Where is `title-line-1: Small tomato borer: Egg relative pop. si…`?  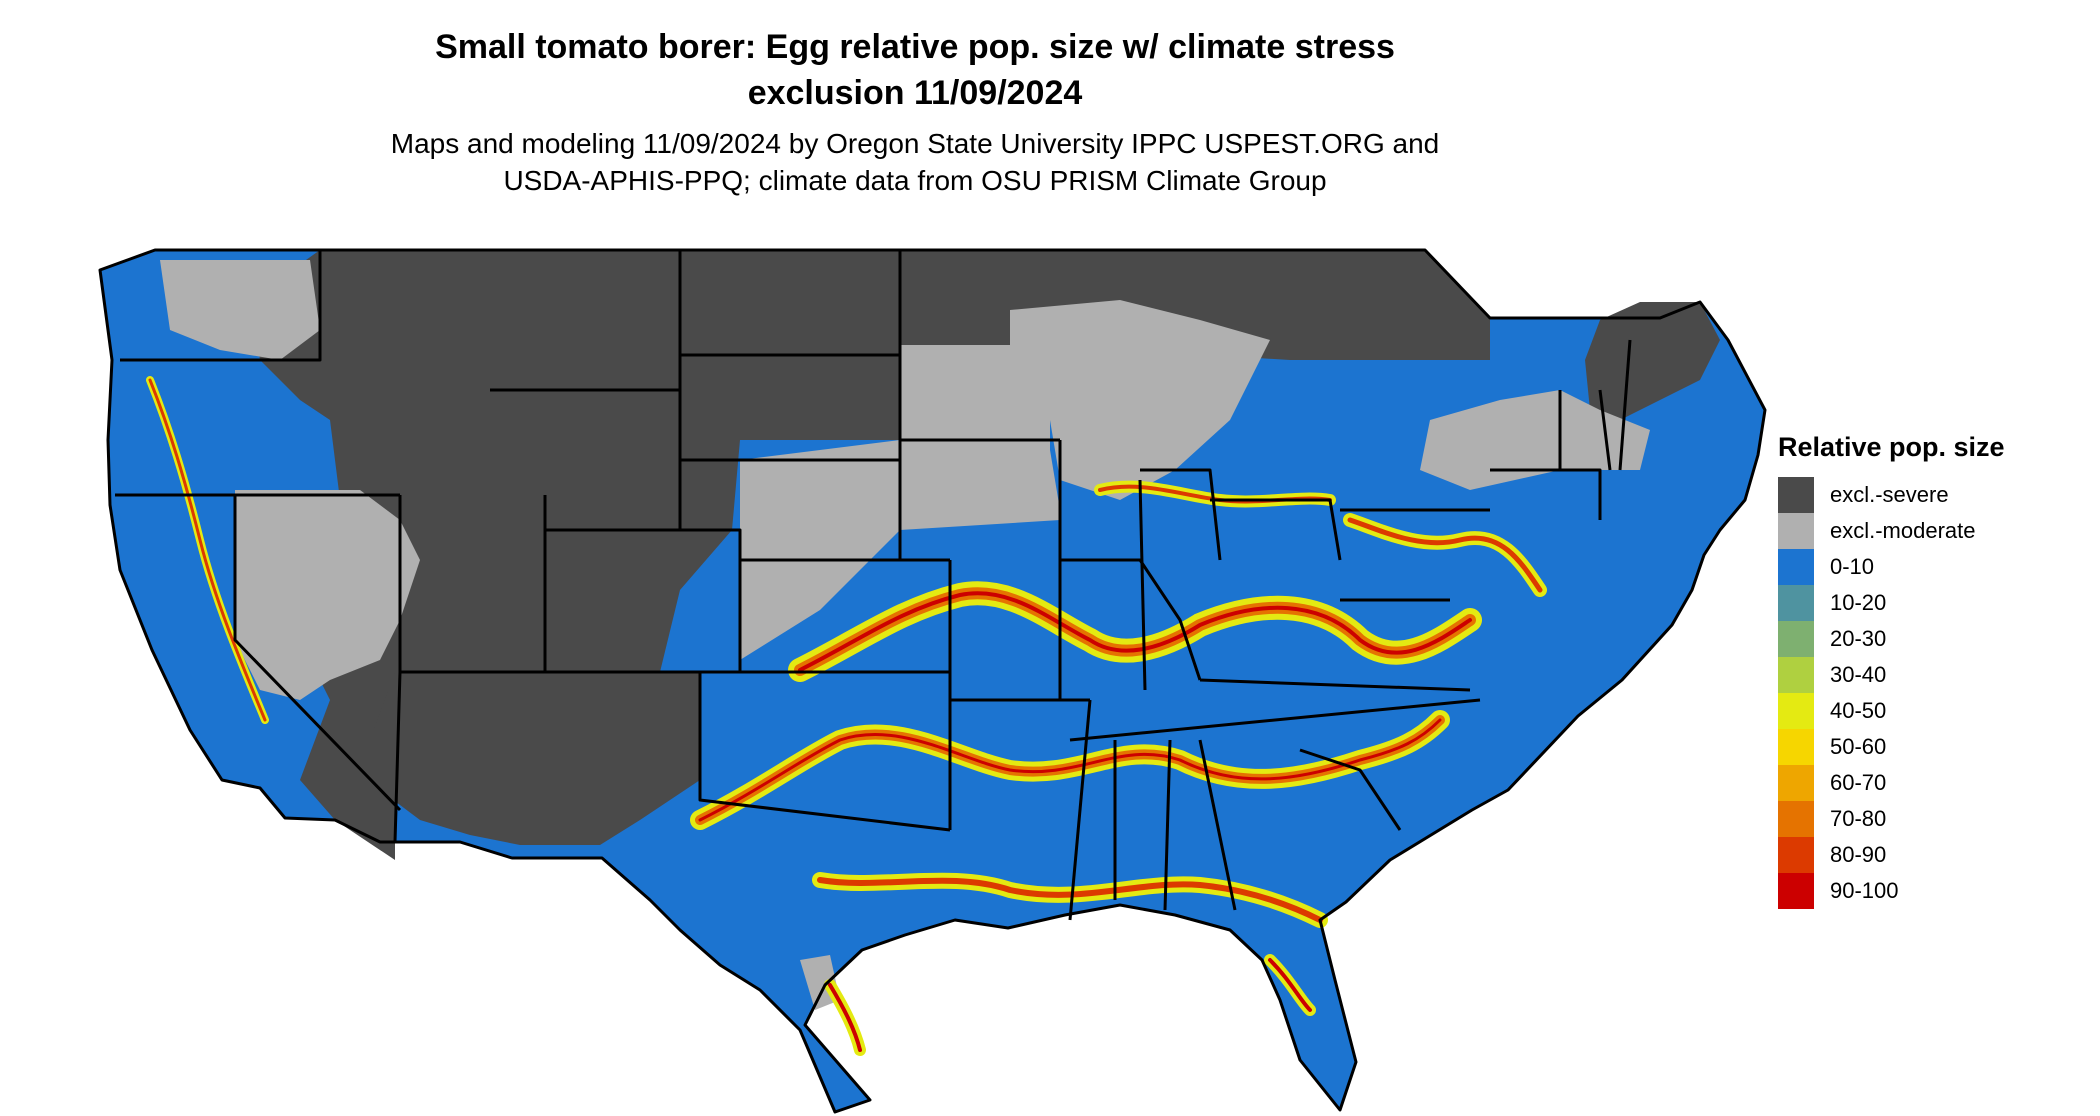
title-line-1: Small tomato borer: Egg relative pop. si… is located at coordinates (915, 47).